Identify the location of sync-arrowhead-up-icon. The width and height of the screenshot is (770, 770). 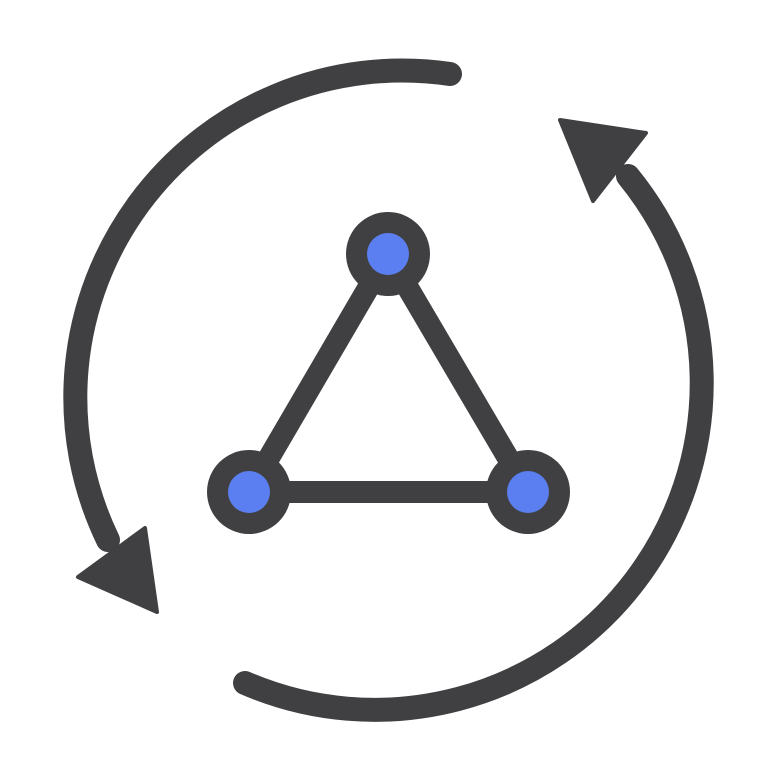
(603, 160).